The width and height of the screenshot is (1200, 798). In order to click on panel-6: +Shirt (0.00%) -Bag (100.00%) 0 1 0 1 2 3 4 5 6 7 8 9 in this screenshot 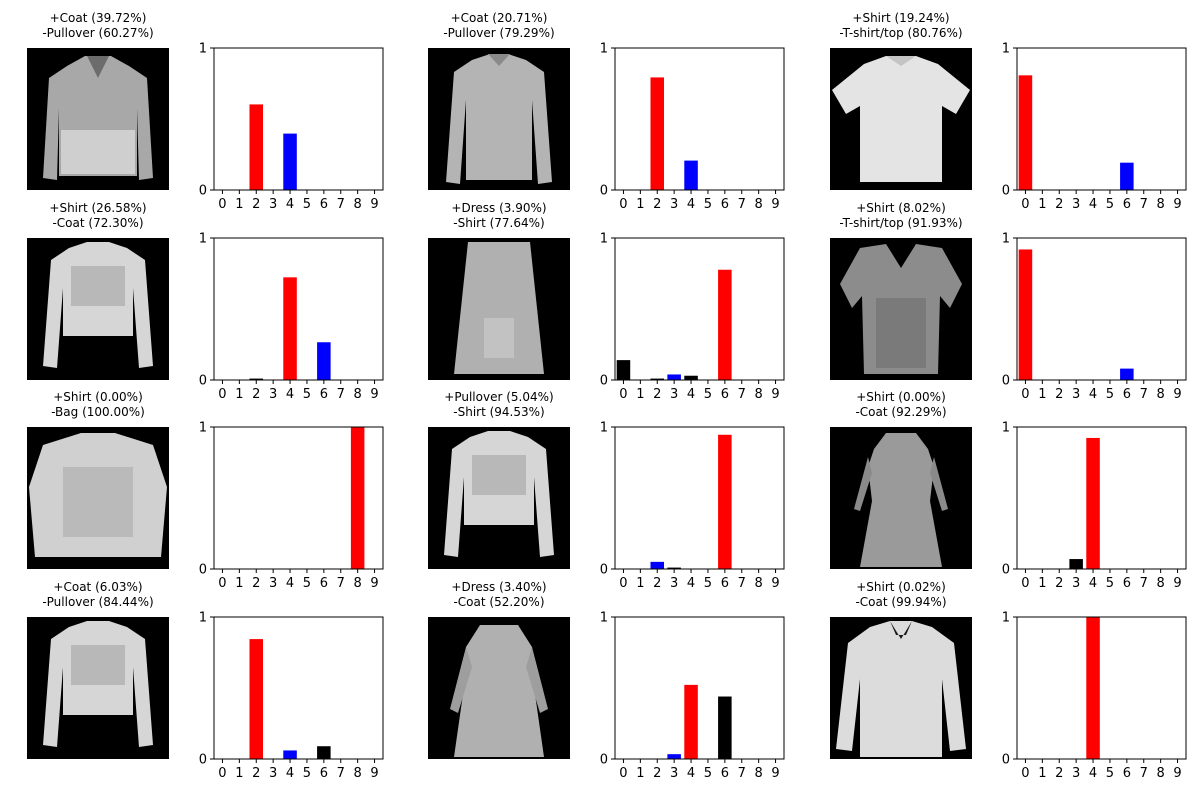, I will do `click(200, 485)`.